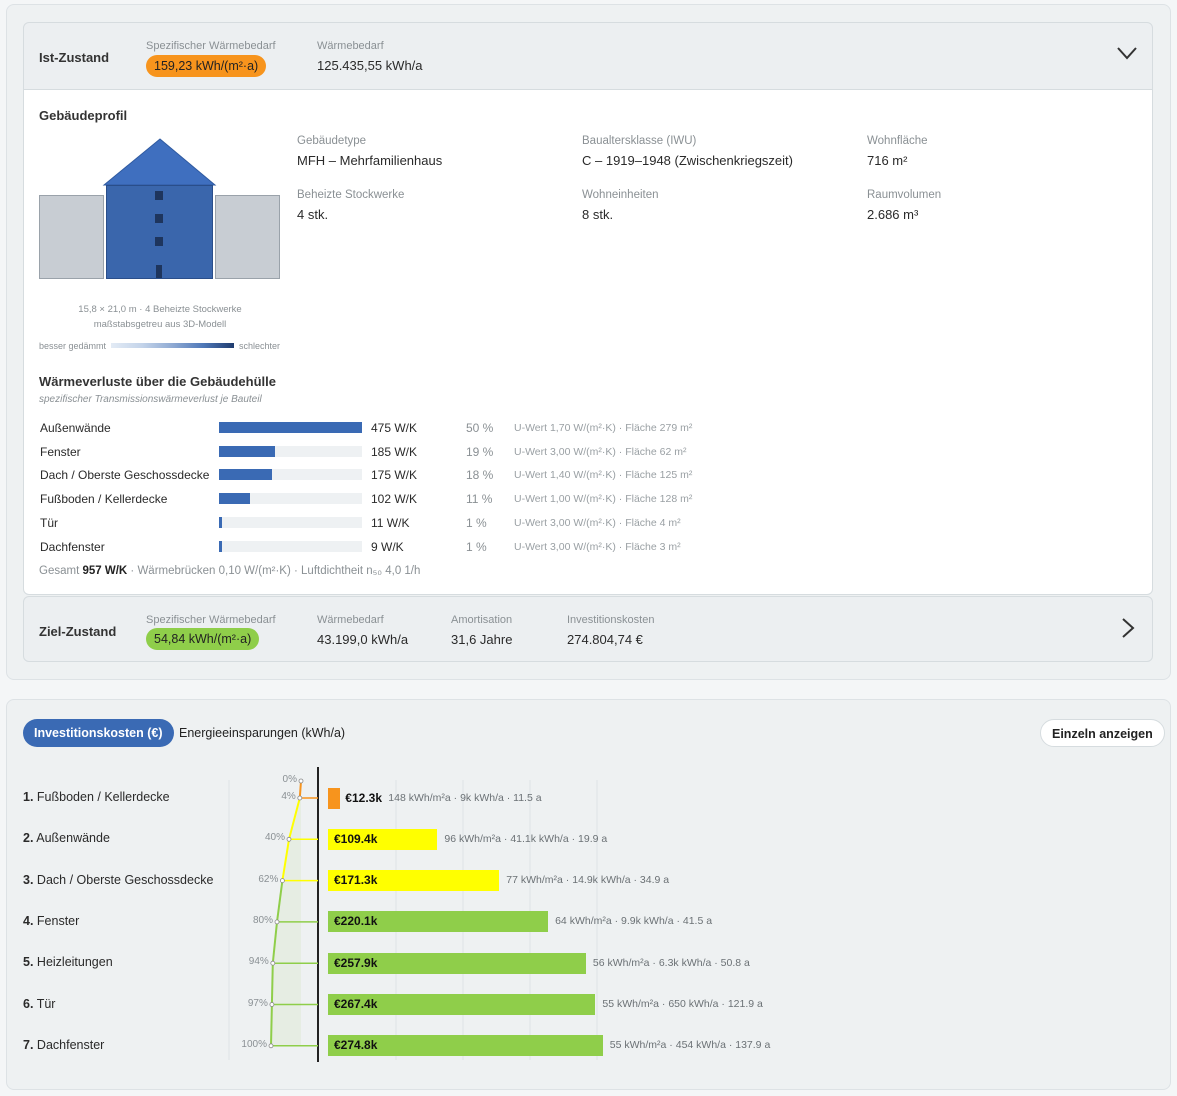  I want to click on investment-bar-label: €171.3k, so click(356, 880).